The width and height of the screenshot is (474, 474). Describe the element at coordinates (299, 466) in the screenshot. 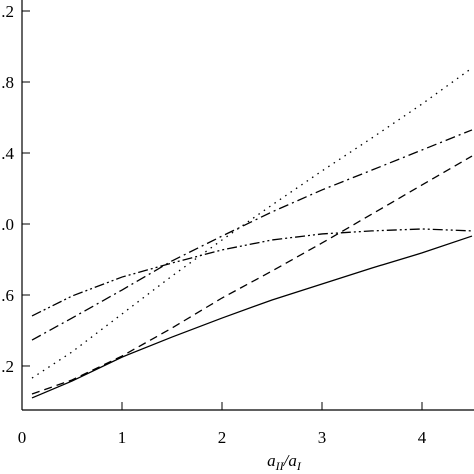

I see `x-label-part: I` at that location.